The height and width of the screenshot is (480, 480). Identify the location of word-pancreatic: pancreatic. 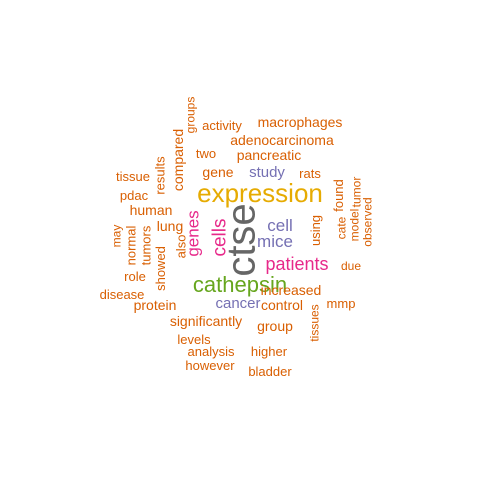
(269, 155).